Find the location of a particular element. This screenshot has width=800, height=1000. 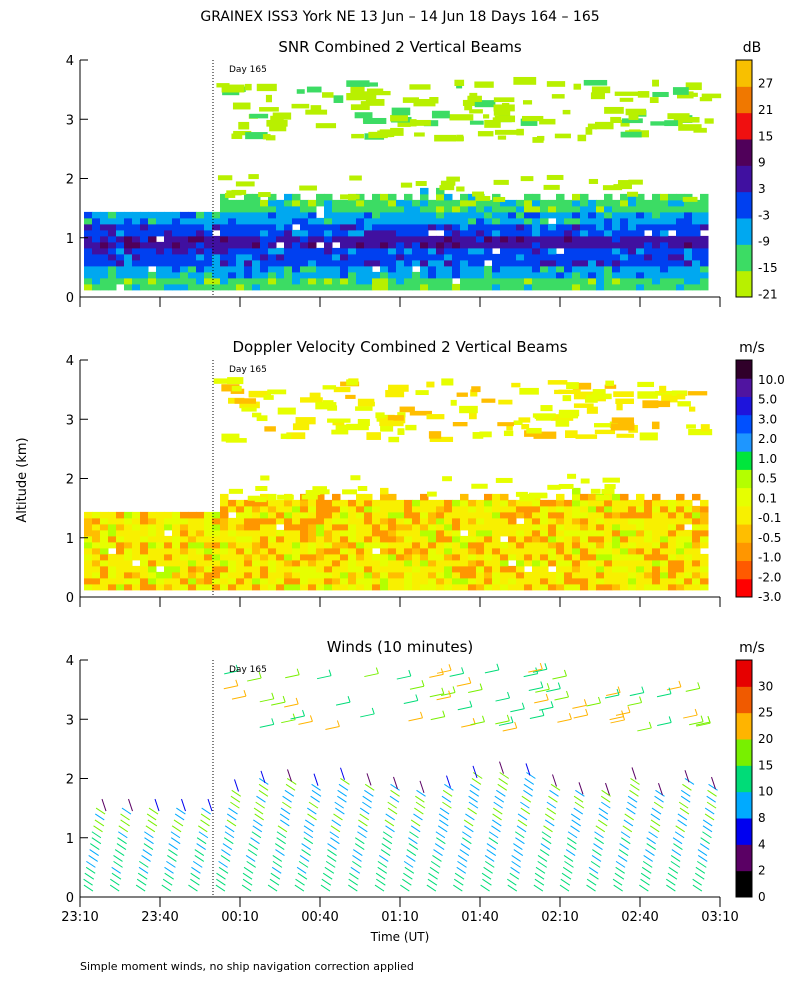

colorbar-segment is located at coordinates (744, 726).